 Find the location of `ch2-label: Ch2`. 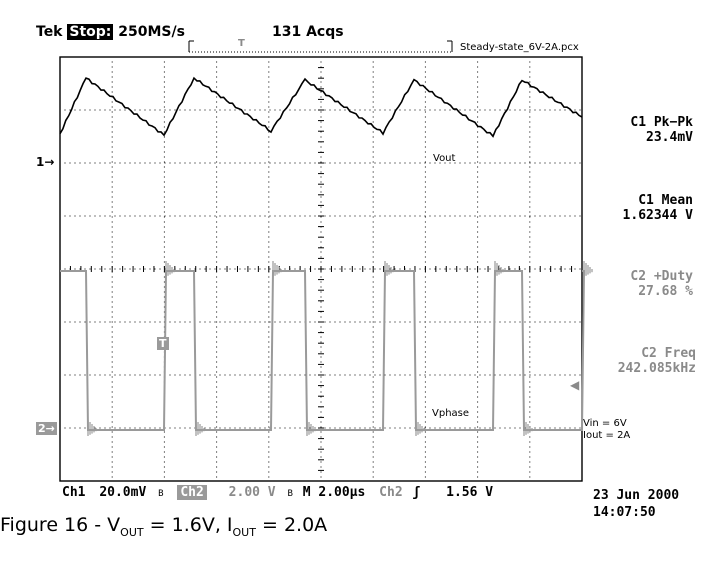

ch2-label: Ch2 is located at coordinates (192, 492).